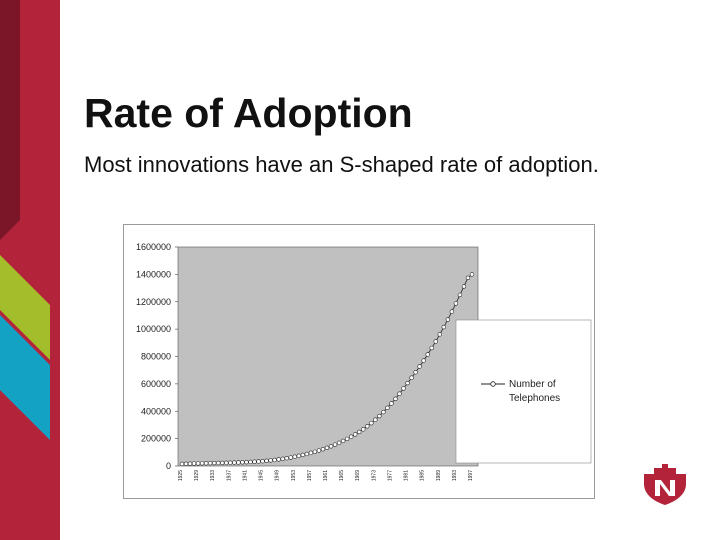 This screenshot has height=540, width=720. I want to click on y-tick-label: 1000000, so click(153, 329).